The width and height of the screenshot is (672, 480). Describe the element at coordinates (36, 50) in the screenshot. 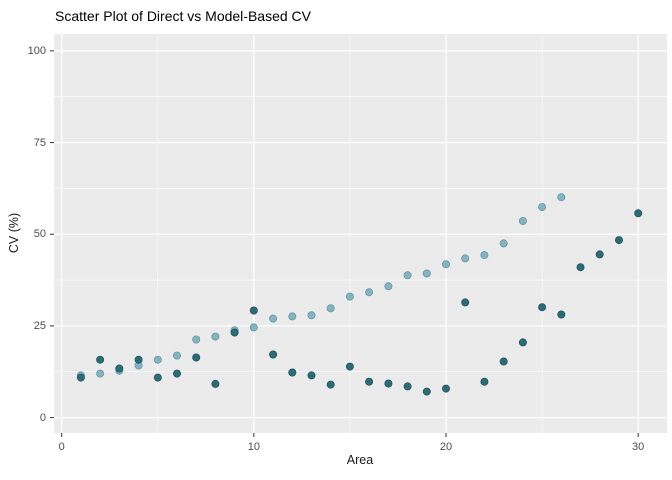

I see `y-tick-label: 100` at that location.